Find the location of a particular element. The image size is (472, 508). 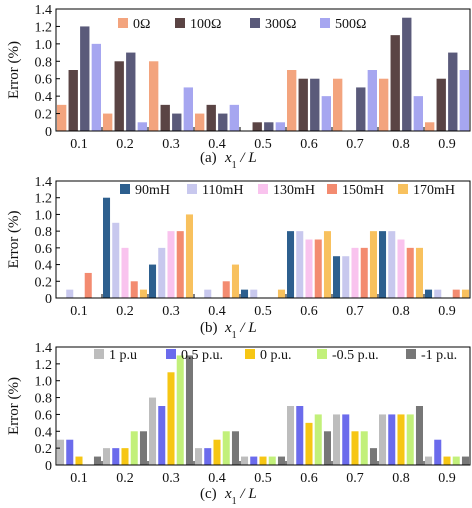

legend-label: -1 p.u. is located at coordinates (439, 355).